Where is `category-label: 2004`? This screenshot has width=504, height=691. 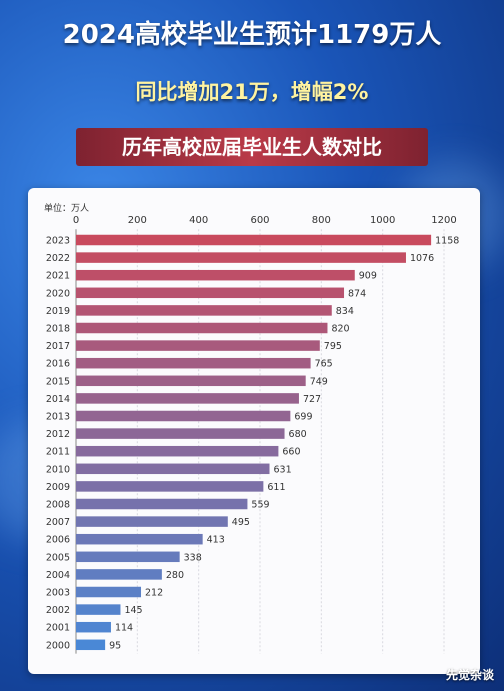
category-label: 2004 is located at coordinates (58, 575).